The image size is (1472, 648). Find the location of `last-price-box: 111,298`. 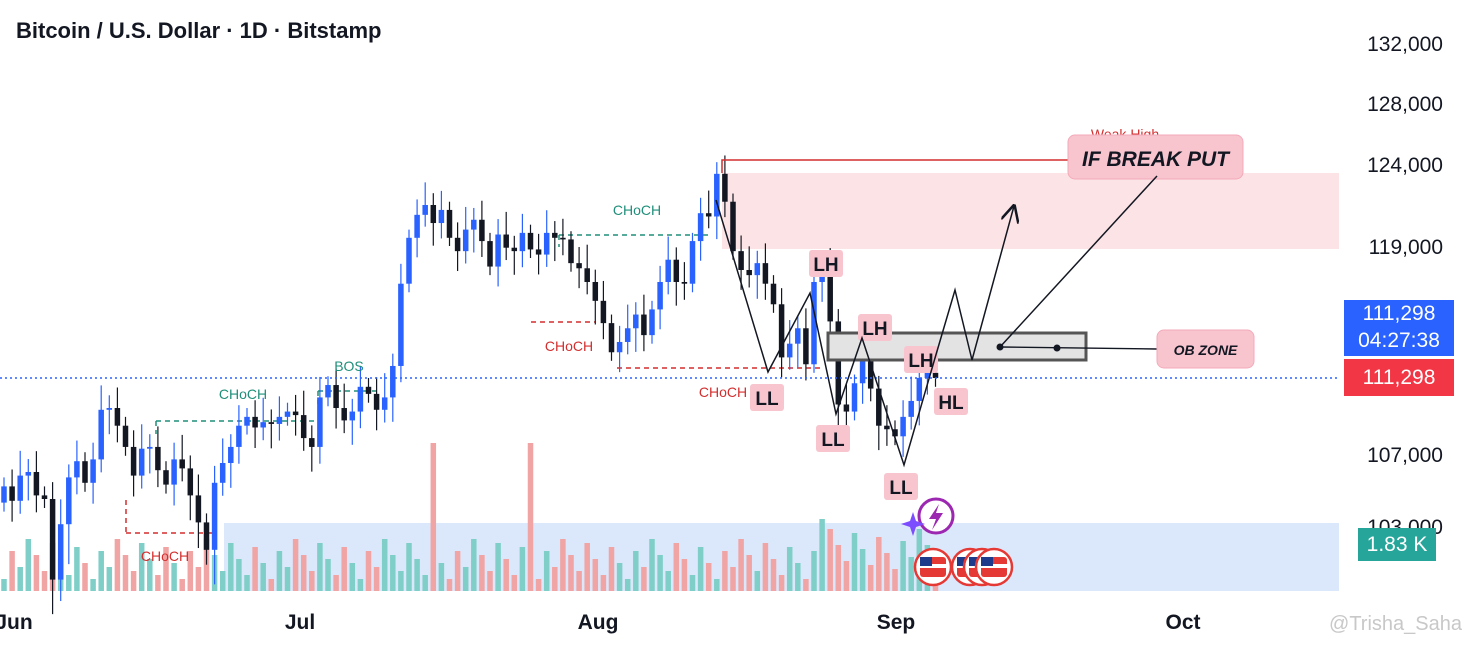

last-price-box: 111,298 is located at coordinates (1399, 377).